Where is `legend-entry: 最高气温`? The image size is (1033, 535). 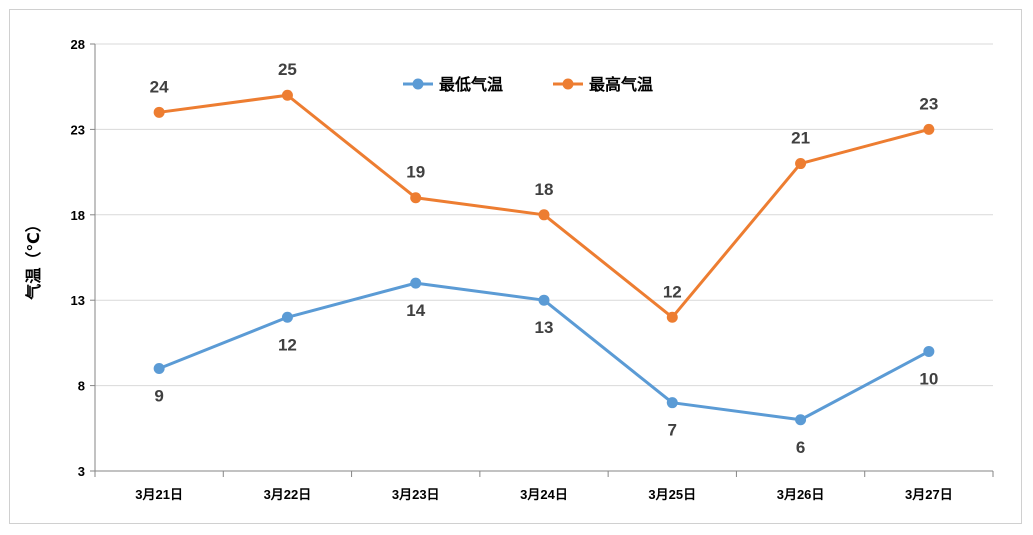
legend-entry: 最高气温 is located at coordinates (603, 84).